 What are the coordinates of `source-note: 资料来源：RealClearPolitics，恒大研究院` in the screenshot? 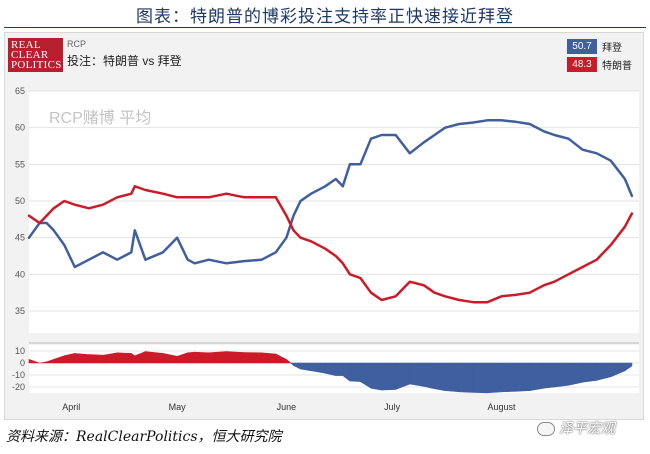 It's located at (144, 437).